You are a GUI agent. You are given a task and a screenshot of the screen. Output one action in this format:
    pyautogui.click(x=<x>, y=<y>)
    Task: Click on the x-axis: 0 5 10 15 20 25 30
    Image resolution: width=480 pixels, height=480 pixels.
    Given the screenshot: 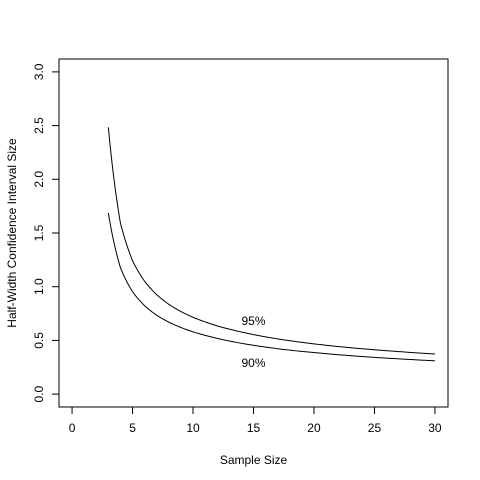 What is the action you would take?
    pyautogui.click(x=255, y=421)
    